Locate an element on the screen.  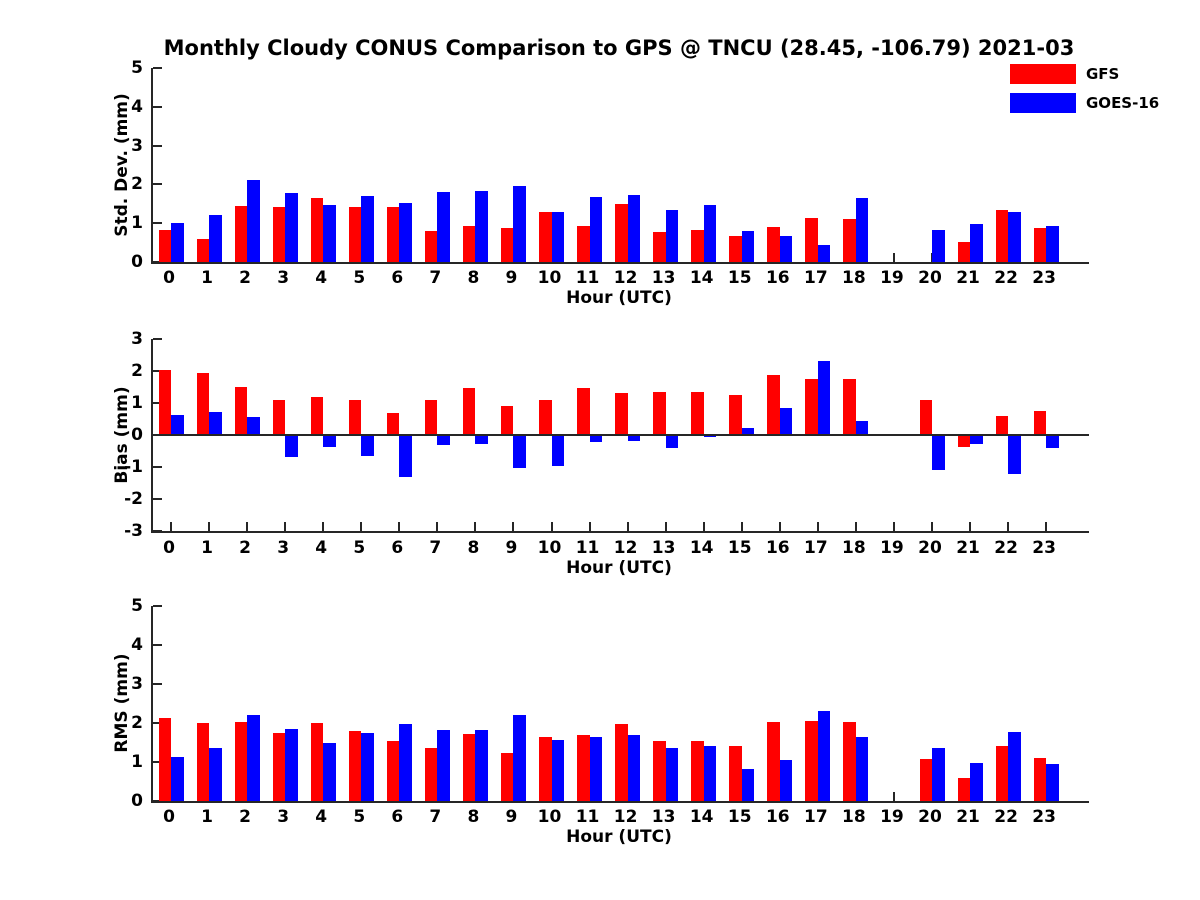
y-tick-label: -3 is located at coordinates (133, 531).